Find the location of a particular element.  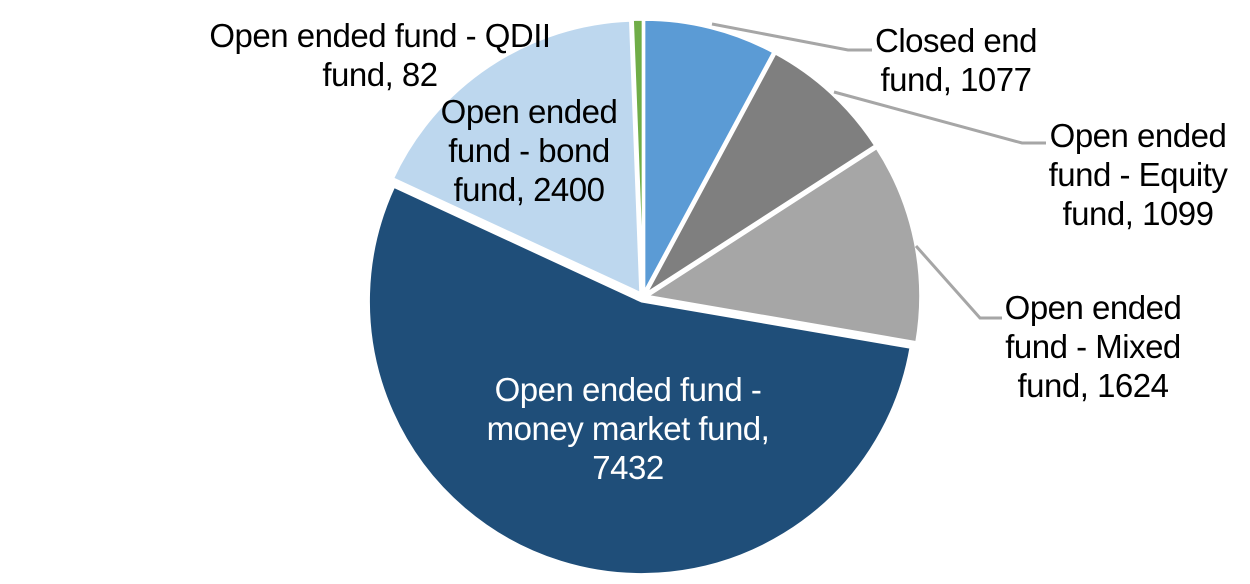

pie-slice-bond-fund is located at coordinates (516, 157).